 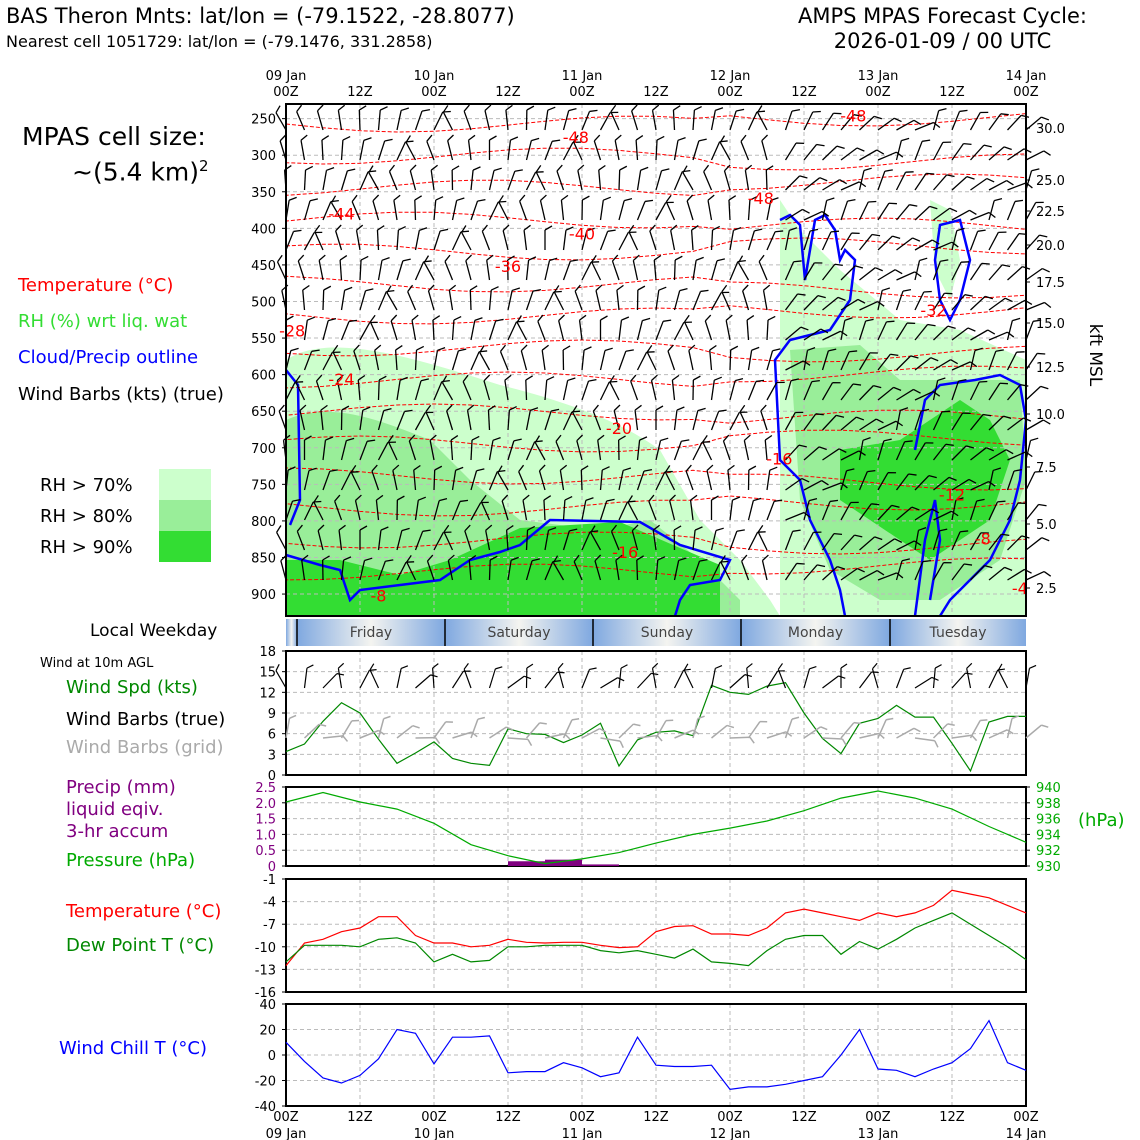 I want to click on temperature-contour-label: -20, so click(x=619, y=428).